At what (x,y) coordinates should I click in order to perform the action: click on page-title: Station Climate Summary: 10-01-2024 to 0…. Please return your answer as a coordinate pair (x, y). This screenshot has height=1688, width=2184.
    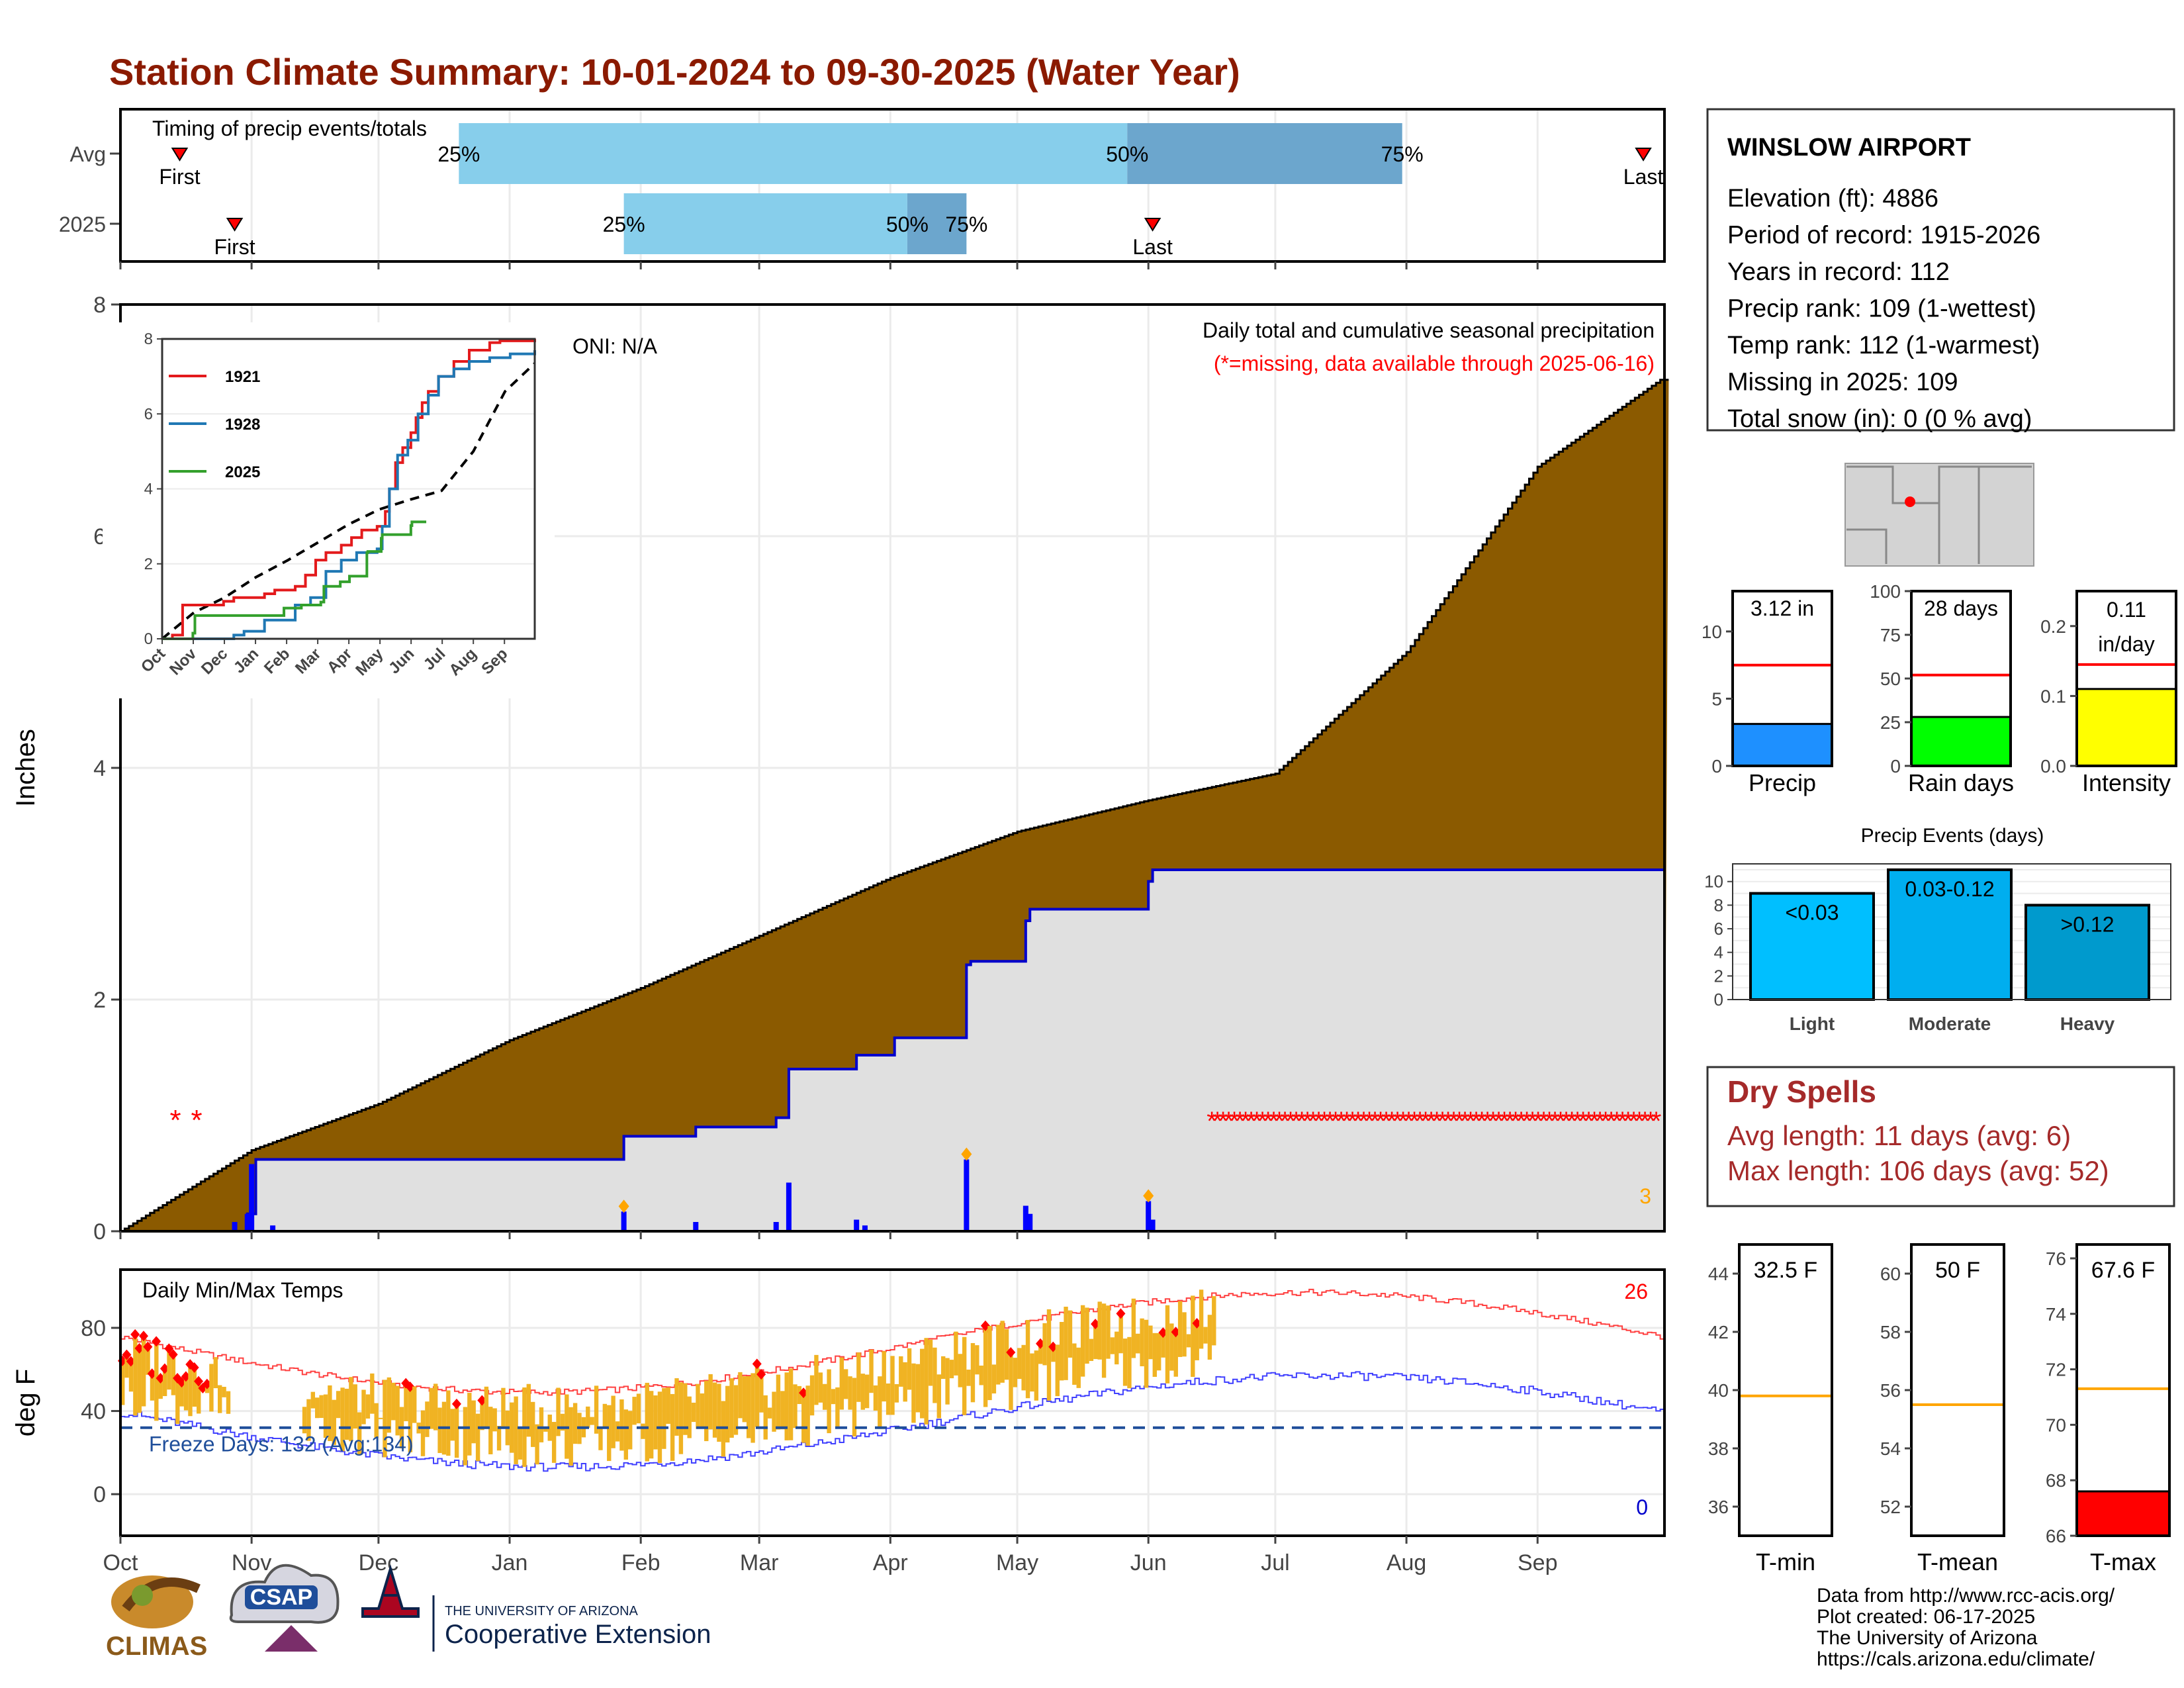
    Looking at the image, I should click on (675, 72).